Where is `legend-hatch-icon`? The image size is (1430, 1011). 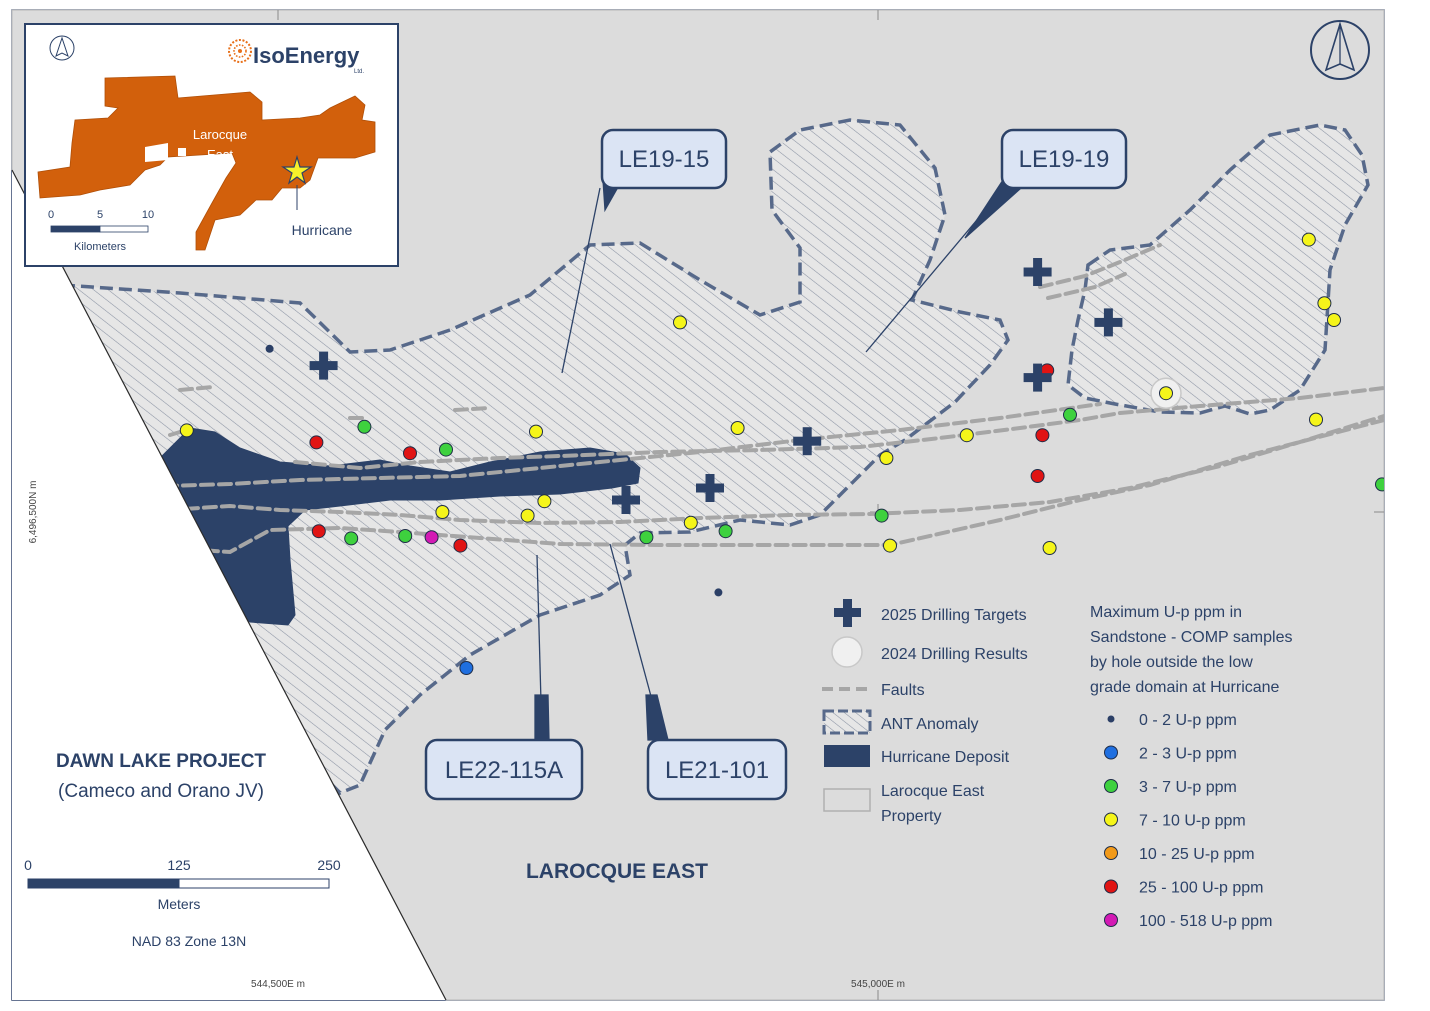
legend-hatch-icon is located at coordinates (847, 722).